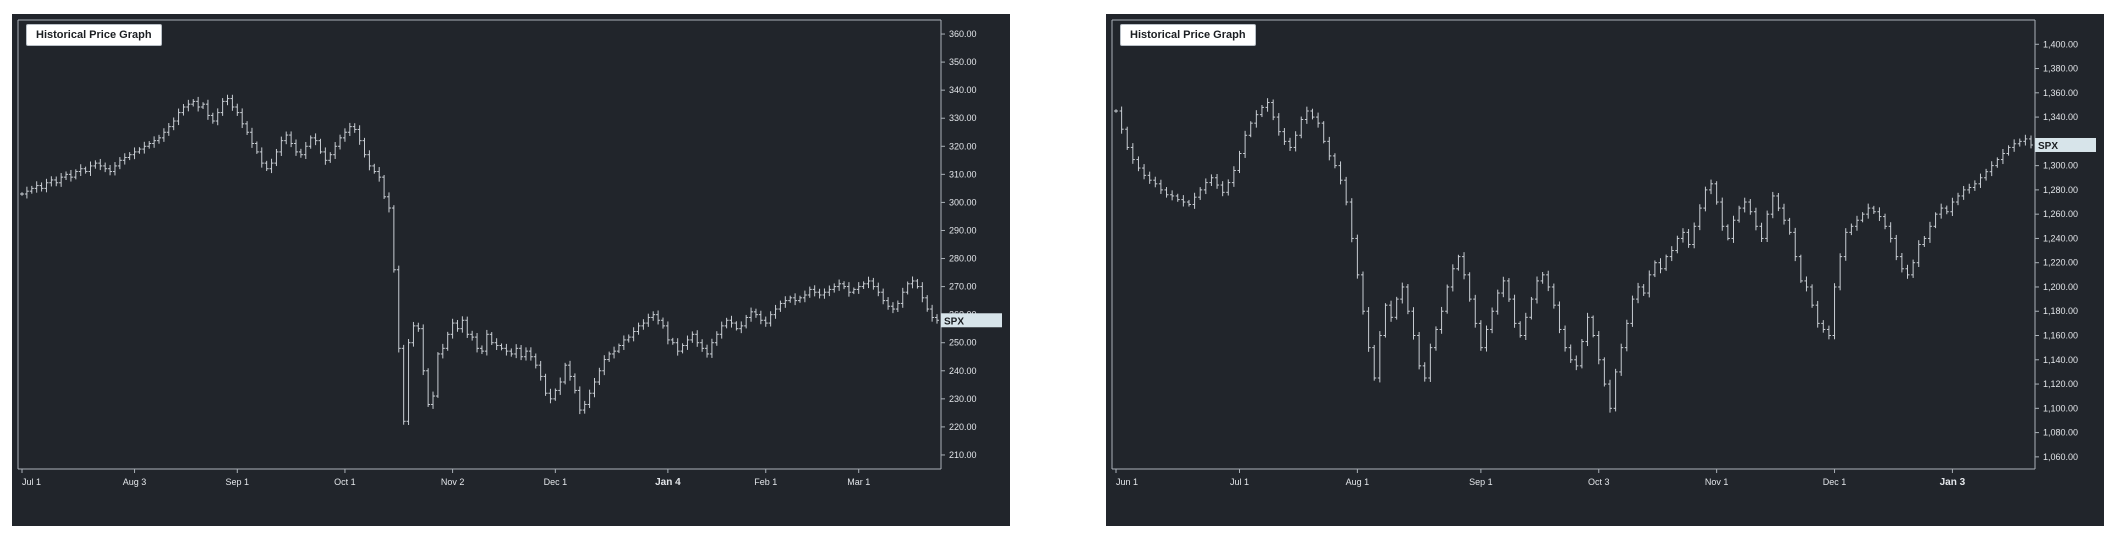  What do you see at coordinates (2060, 214) in the screenshot?
I see `y-tick-label: 1,260.00` at bounding box center [2060, 214].